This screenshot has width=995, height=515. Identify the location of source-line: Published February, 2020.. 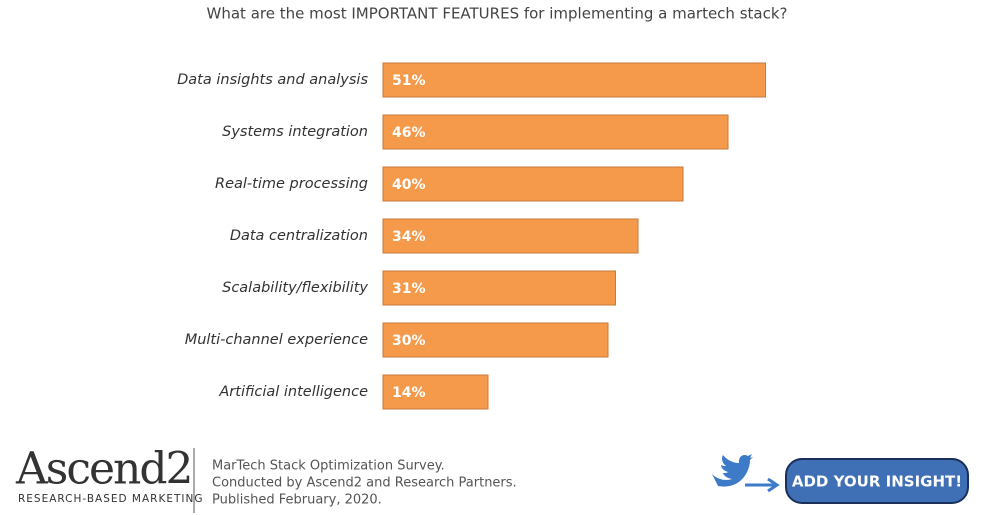
(297, 500).